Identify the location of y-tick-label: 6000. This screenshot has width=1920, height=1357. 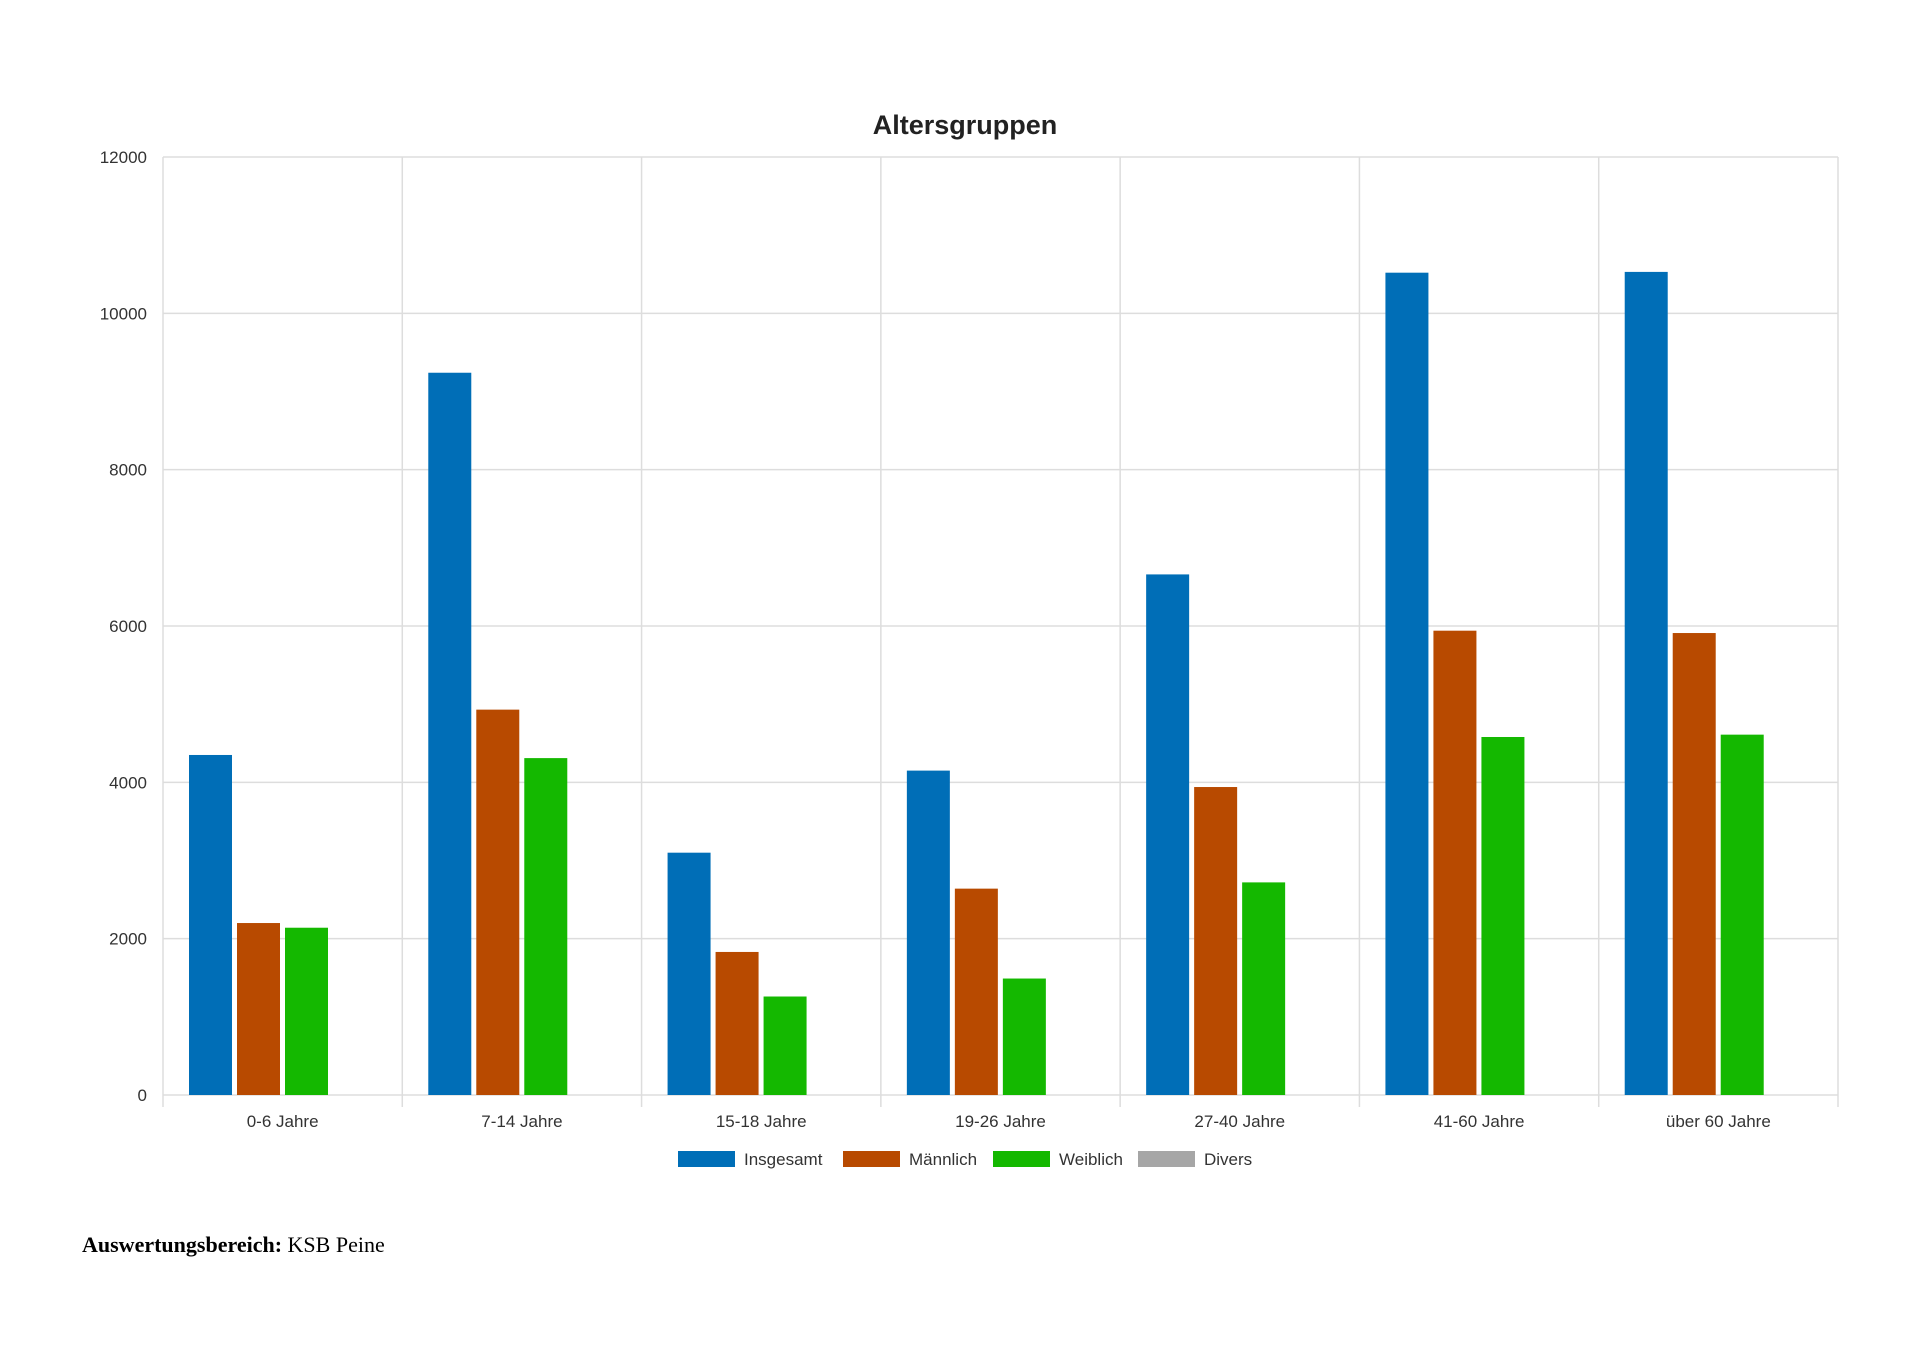
(128, 626).